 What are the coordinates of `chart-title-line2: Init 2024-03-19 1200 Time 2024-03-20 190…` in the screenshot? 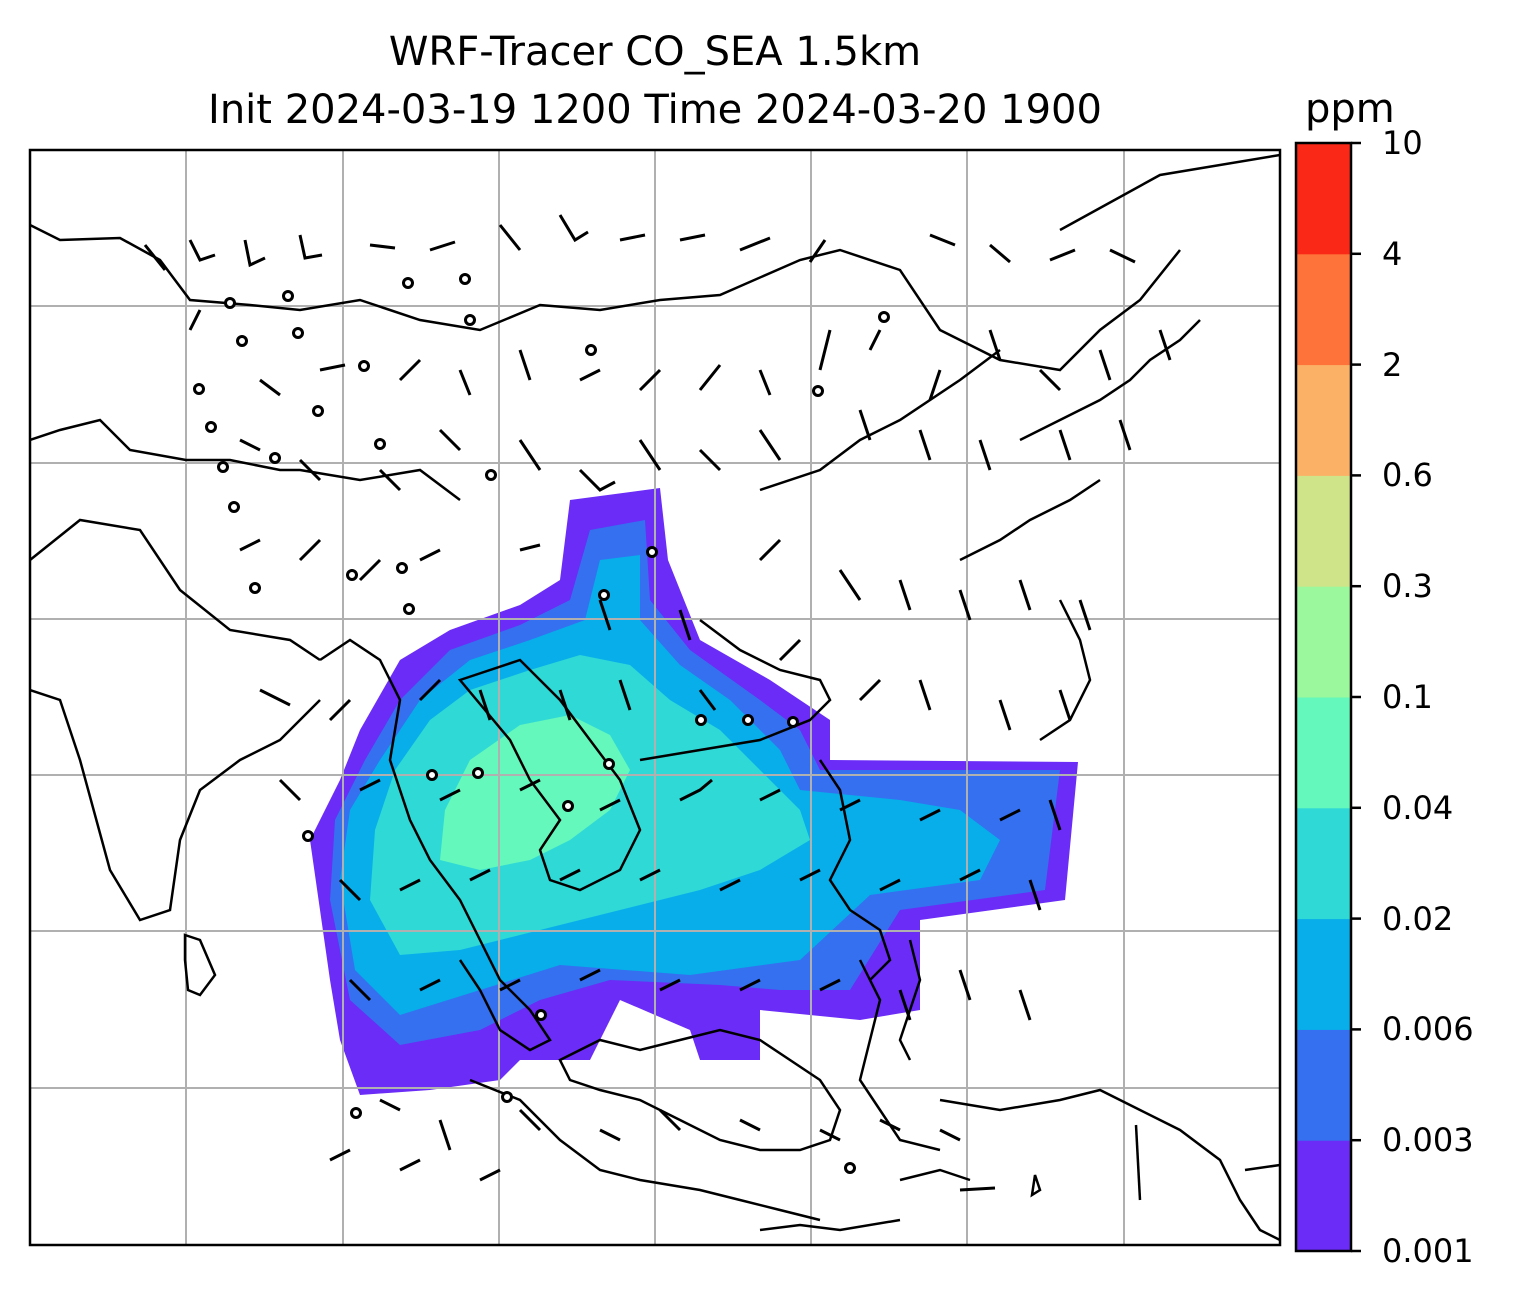 It's located at (655, 110).